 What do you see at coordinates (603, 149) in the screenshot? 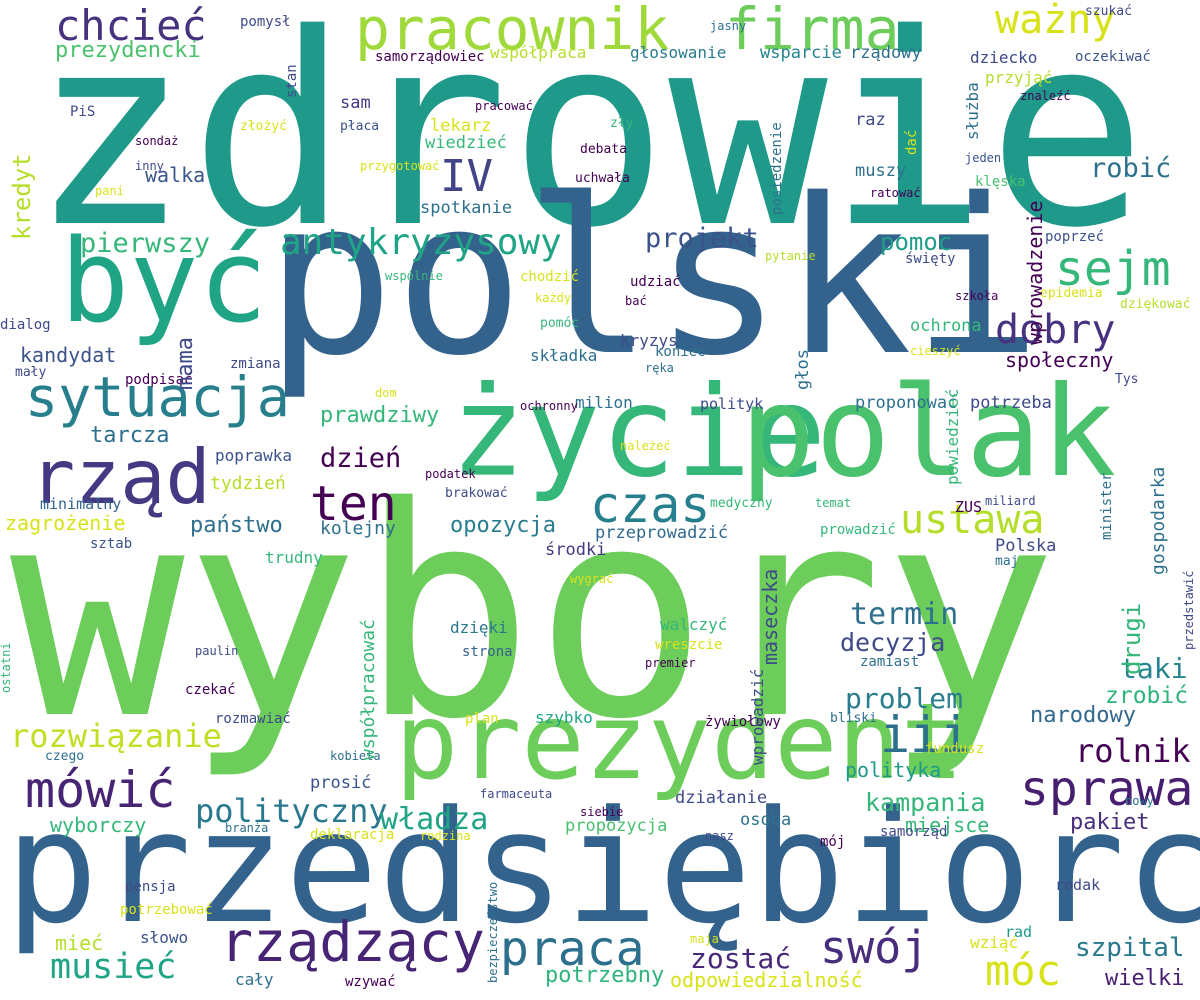
I see `word-debata: debata` at bounding box center [603, 149].